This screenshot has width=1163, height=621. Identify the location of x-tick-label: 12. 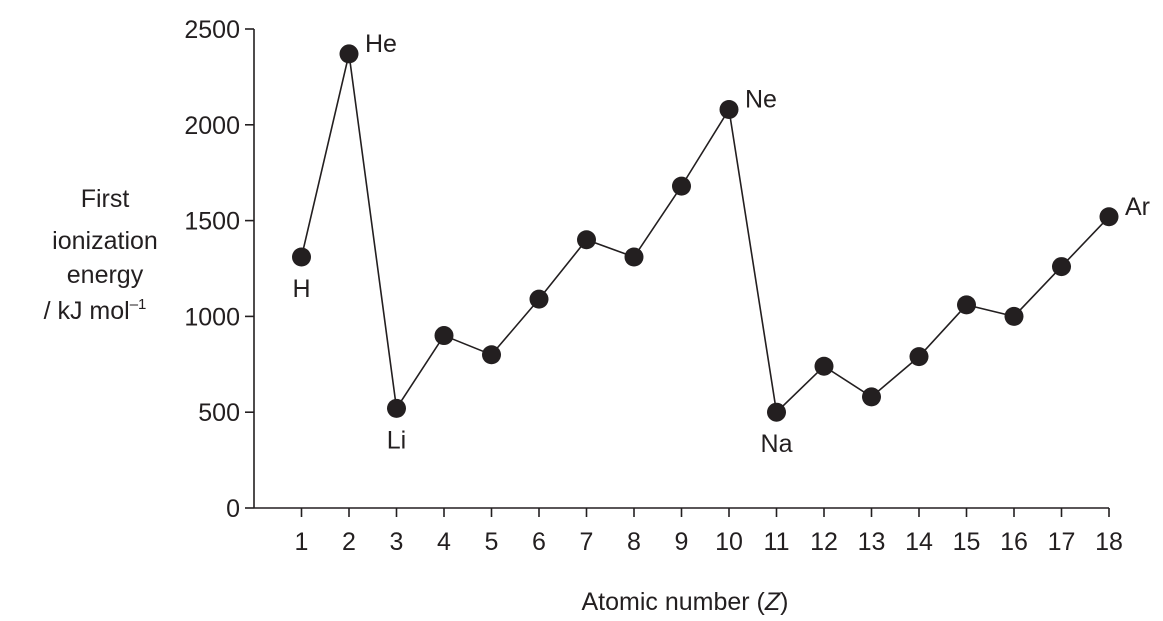
(824, 542).